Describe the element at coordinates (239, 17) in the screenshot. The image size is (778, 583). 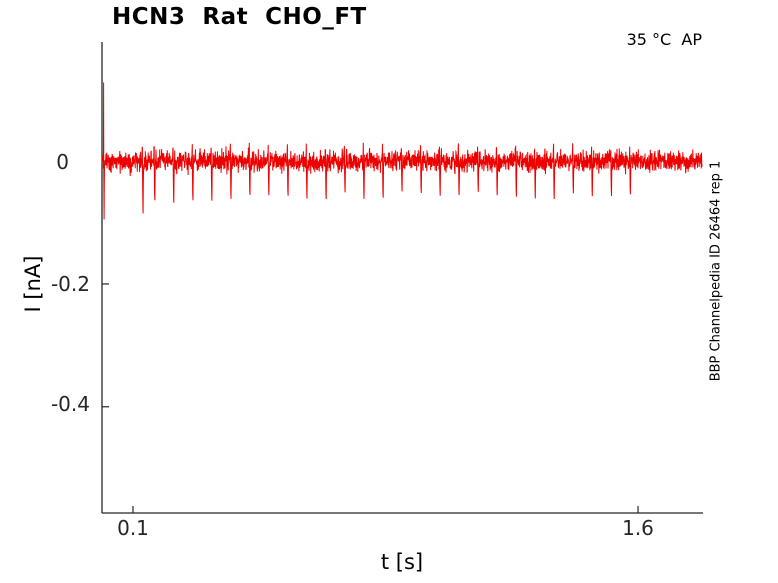
I see `chart-title: HCN3 Rat CHO_FT` at that location.